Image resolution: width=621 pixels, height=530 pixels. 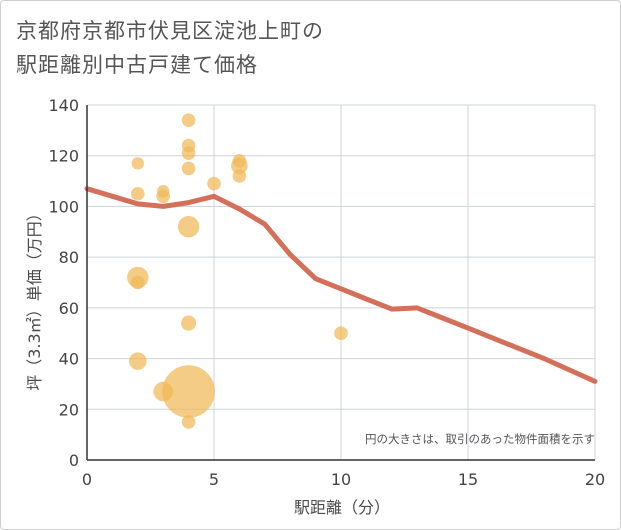 What do you see at coordinates (170, 48) in the screenshot?
I see `chart-title: 京都府京都市伏見区淀池上町の 駅距離別中古戸建て価格` at bounding box center [170, 48].